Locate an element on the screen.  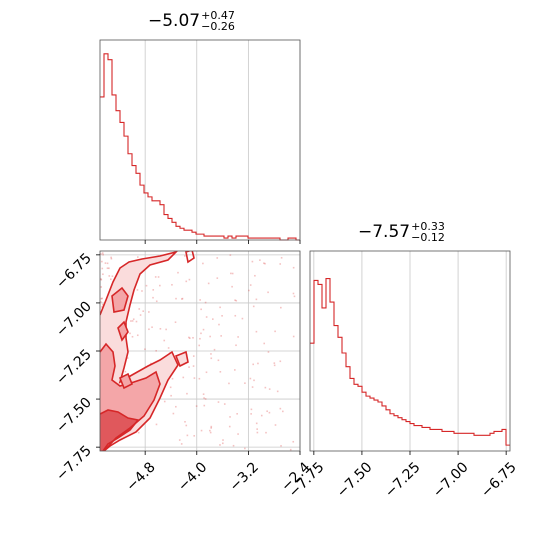
contour-tick-label-x: −3.2 is located at coordinates (244, 476).